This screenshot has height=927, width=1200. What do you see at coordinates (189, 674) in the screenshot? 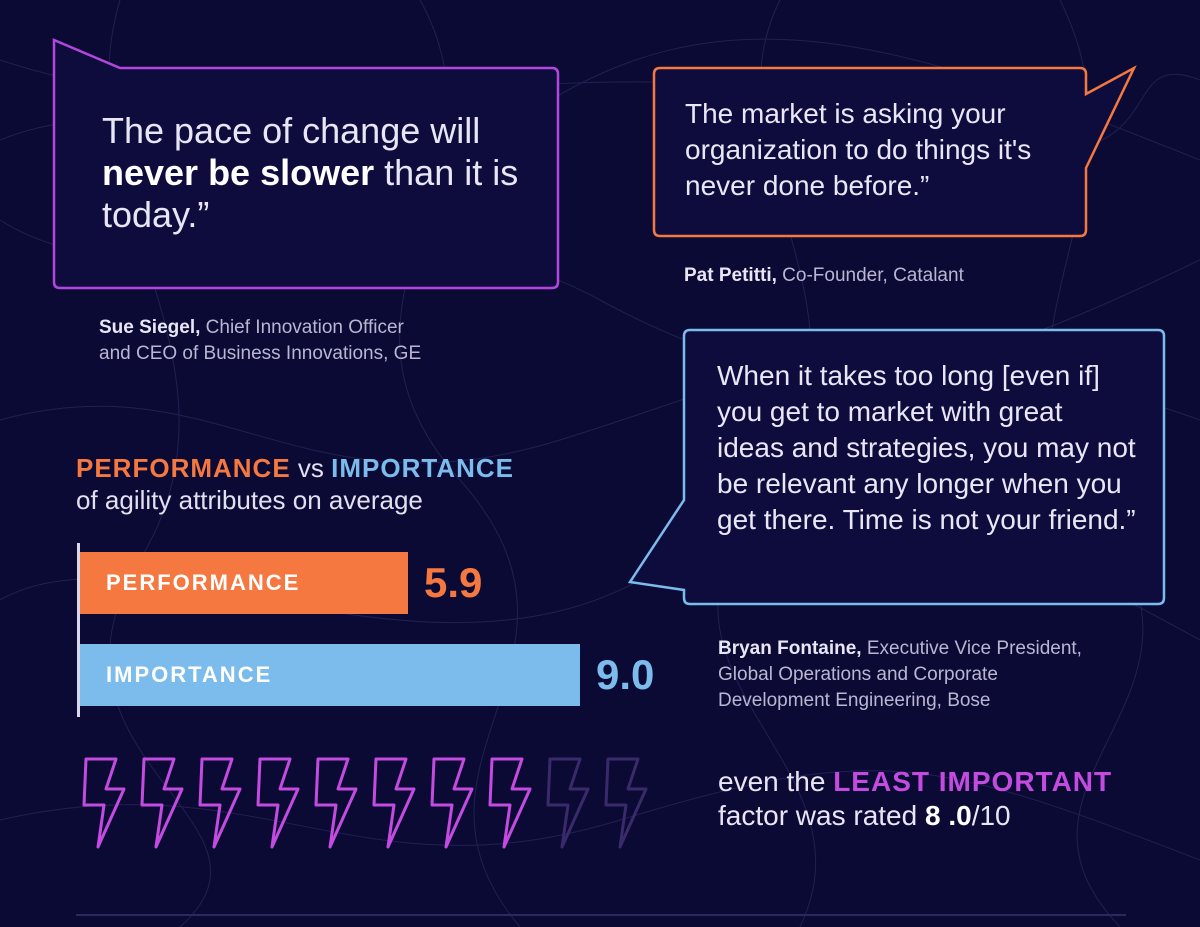
I see `bar-label: IMPORTANCE` at bounding box center [189, 674].